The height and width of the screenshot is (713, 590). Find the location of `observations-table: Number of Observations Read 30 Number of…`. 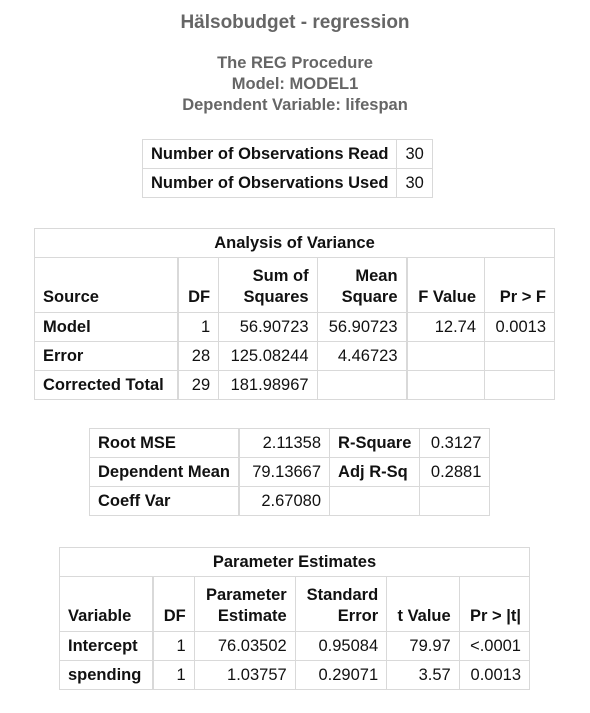

observations-table: Number of Observations Read 30 Number of… is located at coordinates (287, 168).